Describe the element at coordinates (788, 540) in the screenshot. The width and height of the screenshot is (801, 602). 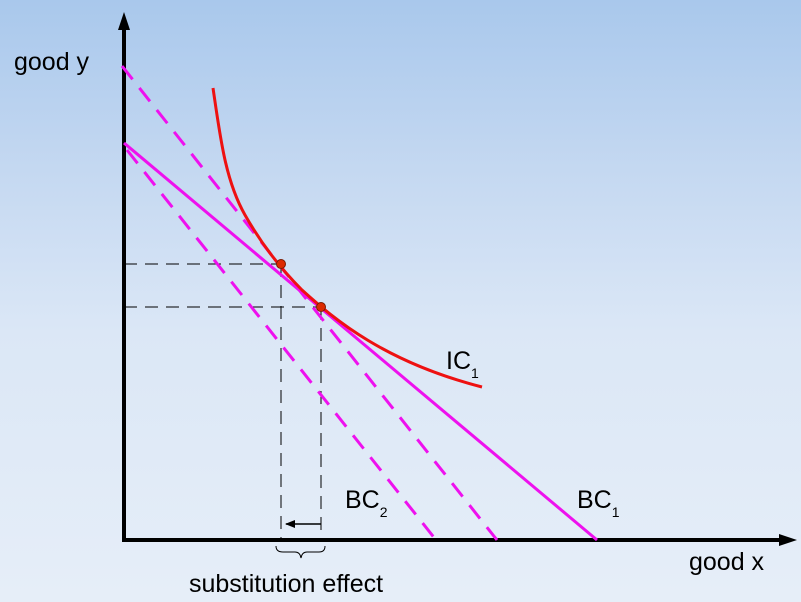
I see `x-axis-arrow-icon` at that location.